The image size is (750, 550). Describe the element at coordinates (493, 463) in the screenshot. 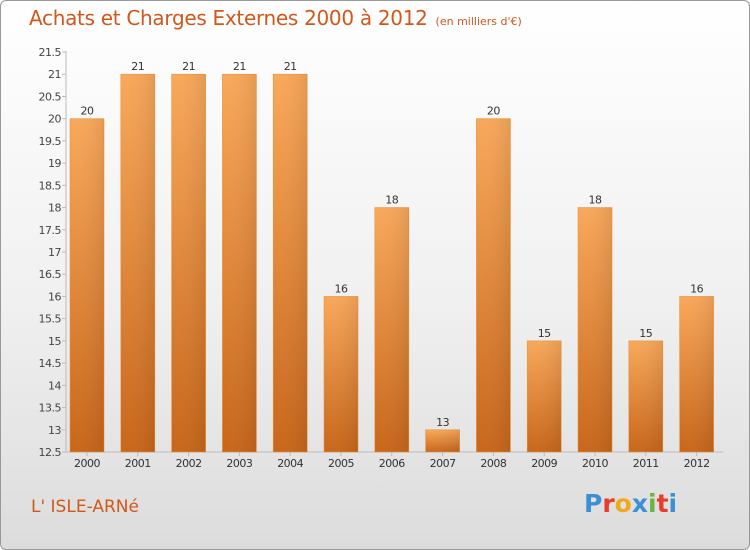

I see `x-tick-label: 2008` at that location.